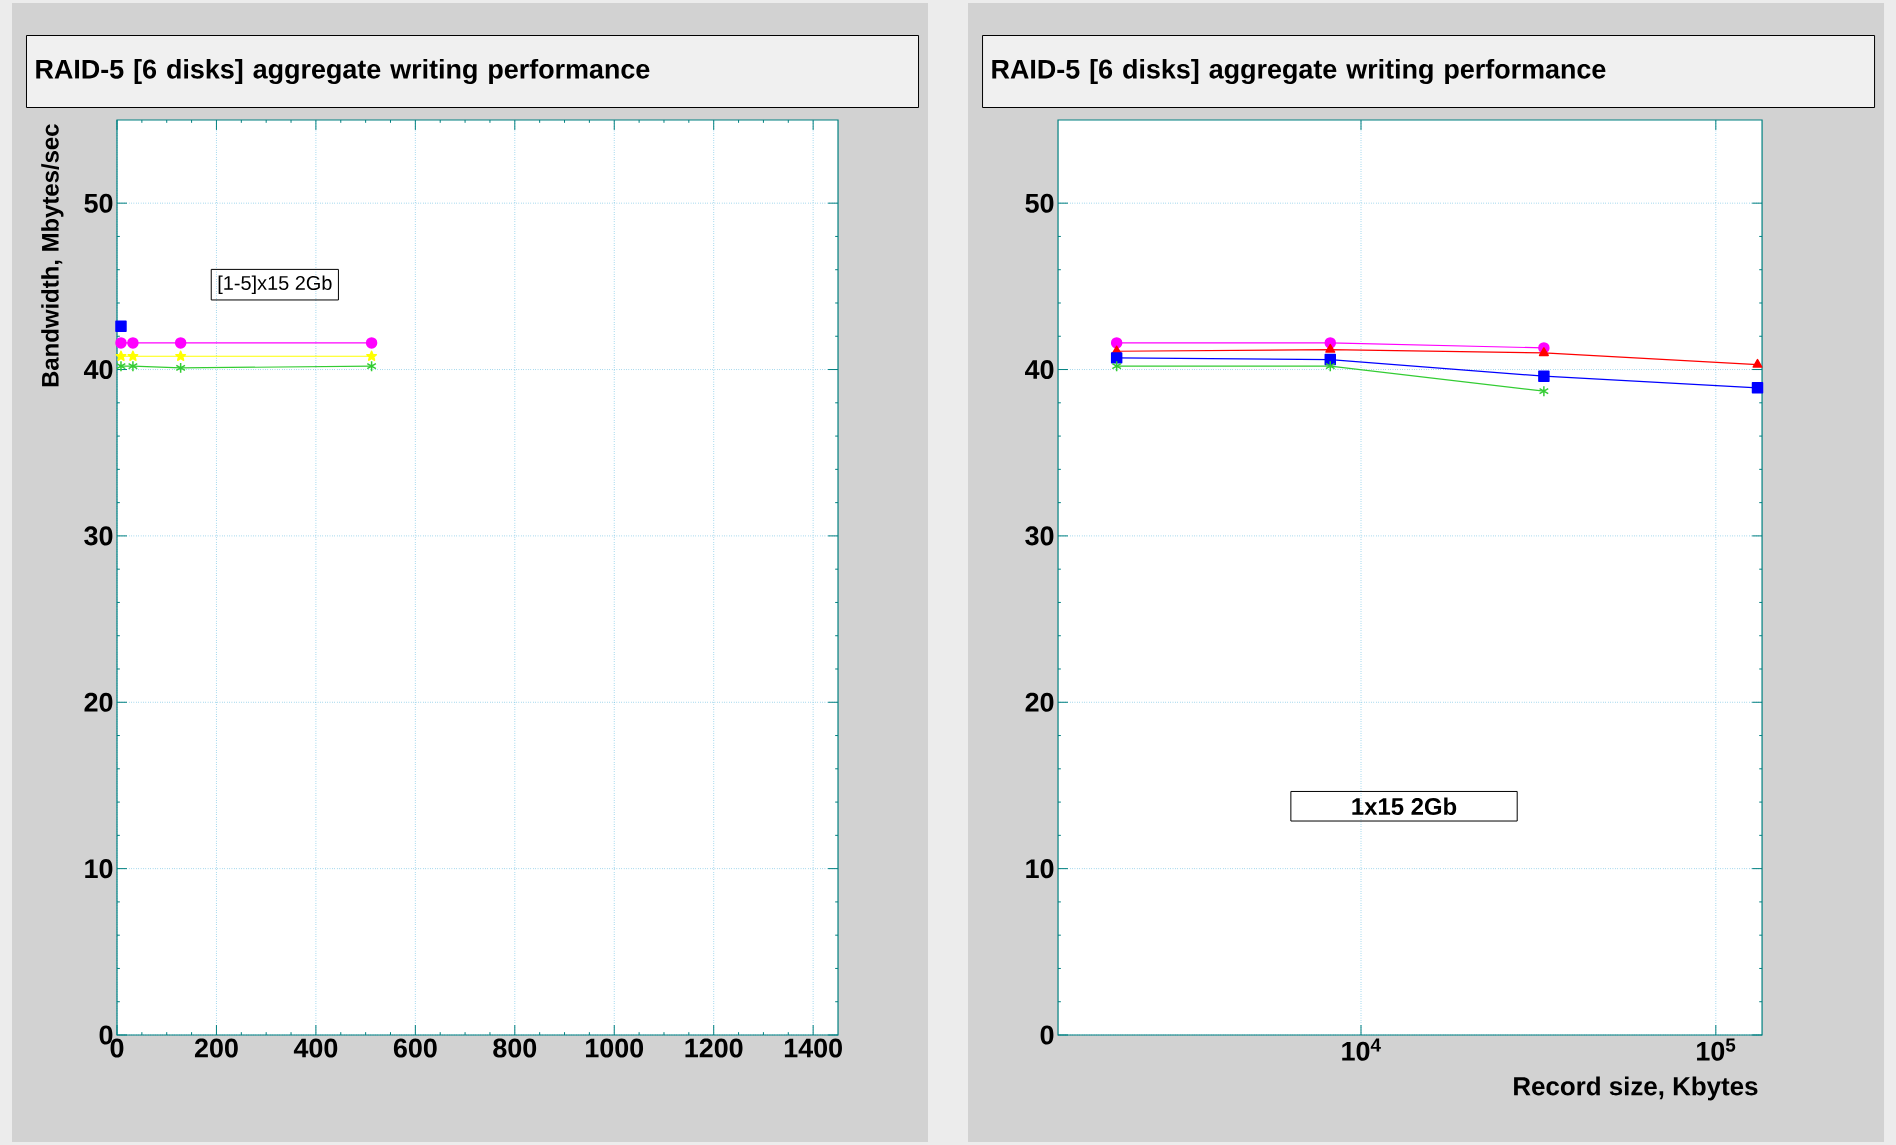  I want to click on x-tick-label: 400, so click(315, 1048).